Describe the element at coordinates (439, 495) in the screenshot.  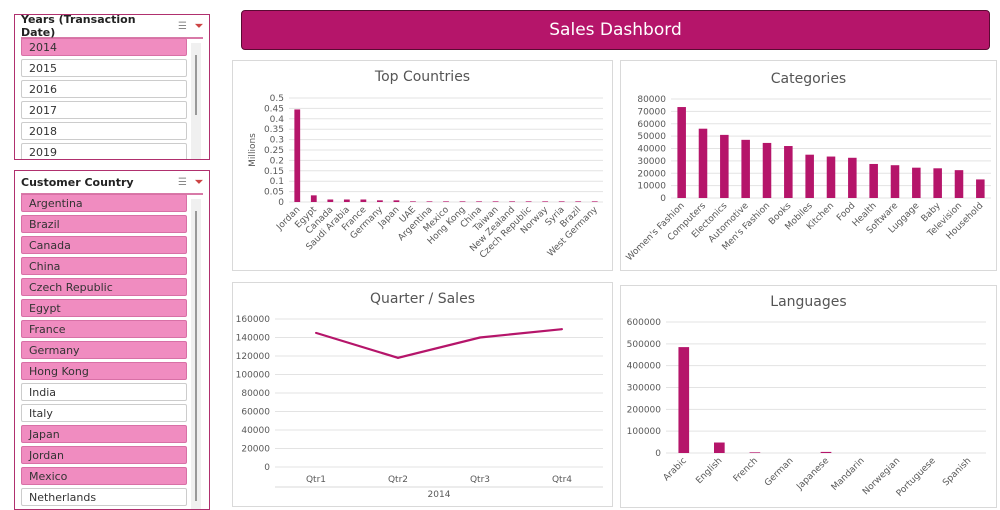
I see `x-group-label: 2014` at that location.